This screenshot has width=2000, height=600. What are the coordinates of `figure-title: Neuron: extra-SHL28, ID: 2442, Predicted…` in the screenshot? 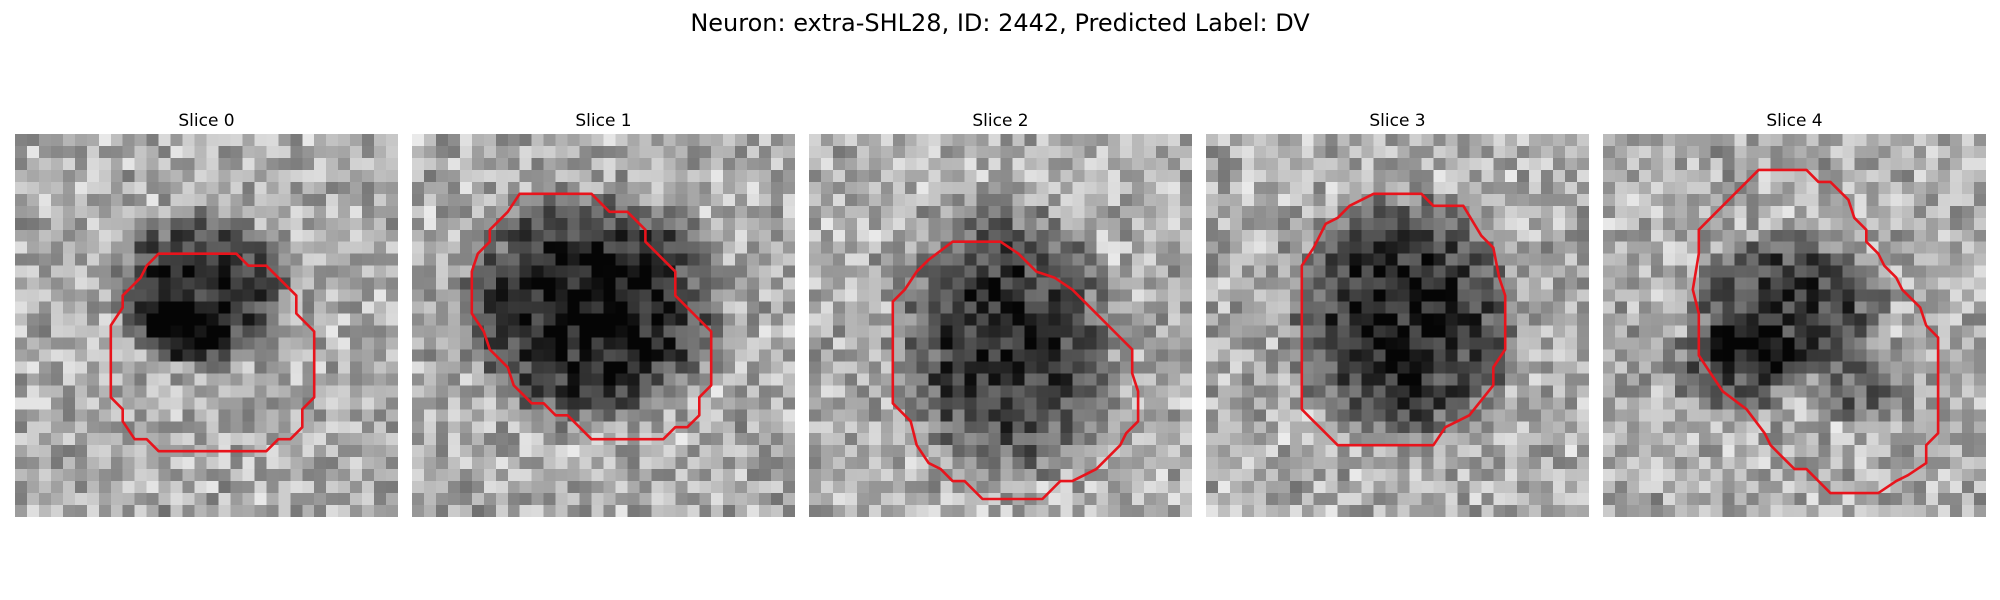 It's located at (1000, 23).